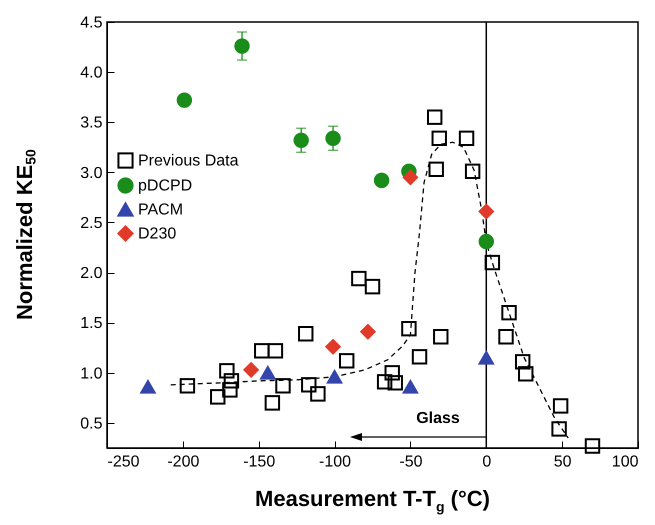 The image size is (655, 525). I want to click on x-tick-label: 0, so click(487, 462).